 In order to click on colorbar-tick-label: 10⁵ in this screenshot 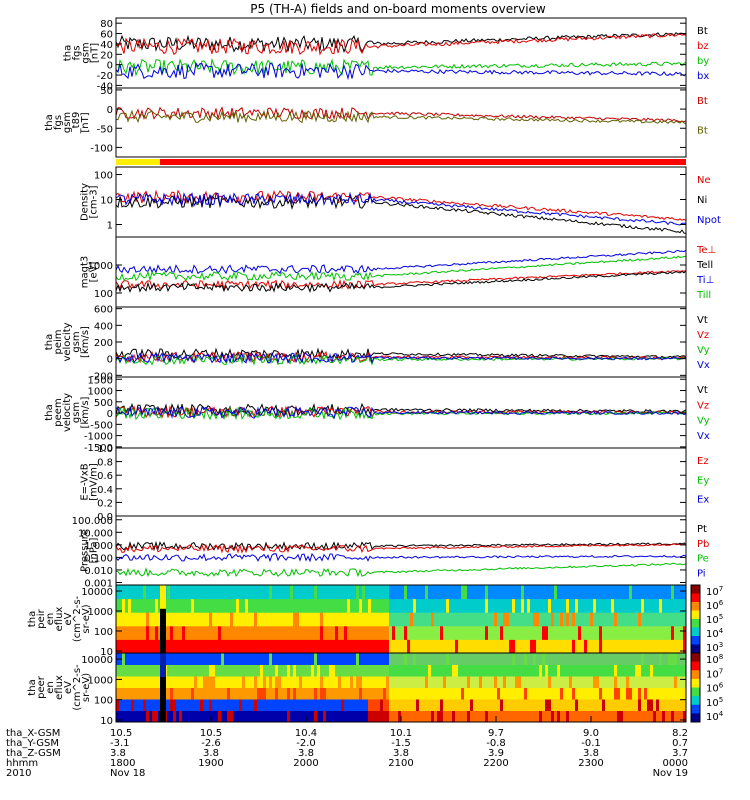, I will do `click(714, 702)`.